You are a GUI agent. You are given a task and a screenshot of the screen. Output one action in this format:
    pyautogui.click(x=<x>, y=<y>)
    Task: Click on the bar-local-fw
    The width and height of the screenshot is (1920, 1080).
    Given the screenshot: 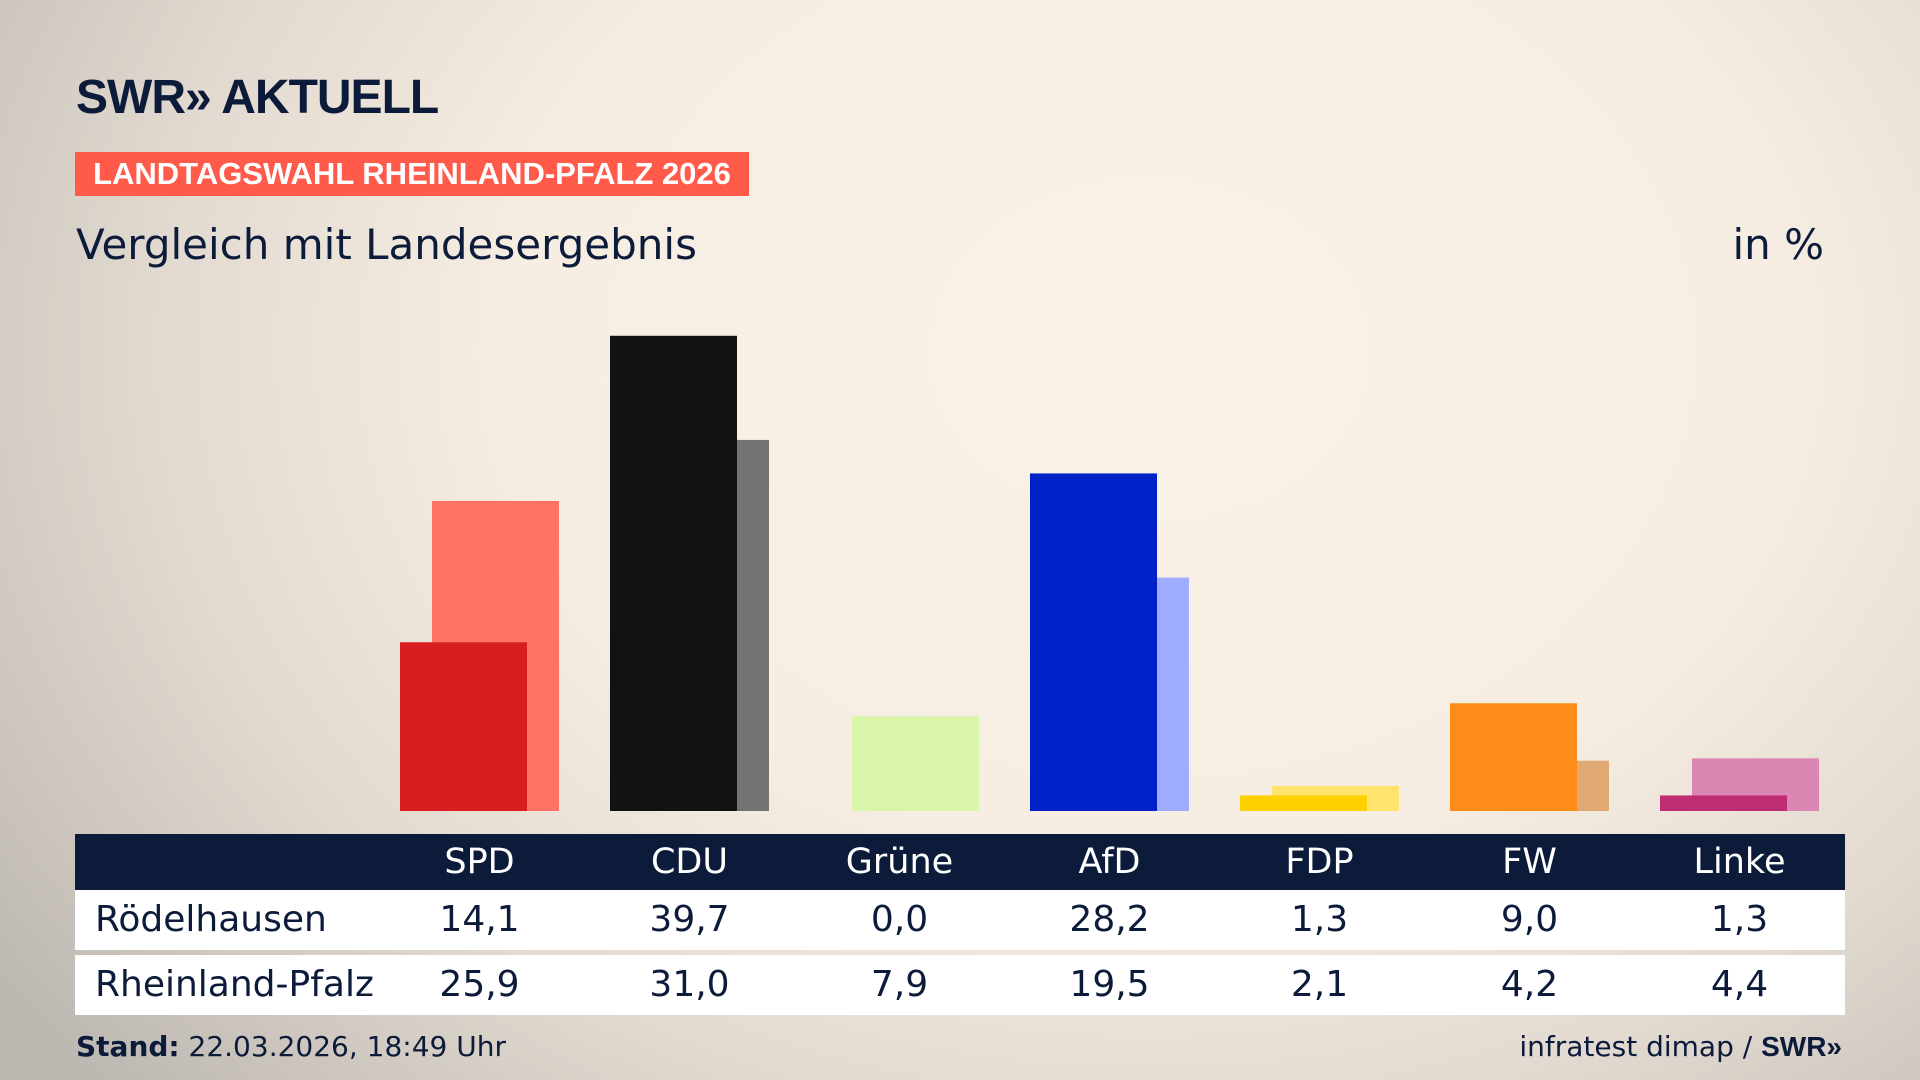 What is the action you would take?
    pyautogui.click(x=1513, y=757)
    